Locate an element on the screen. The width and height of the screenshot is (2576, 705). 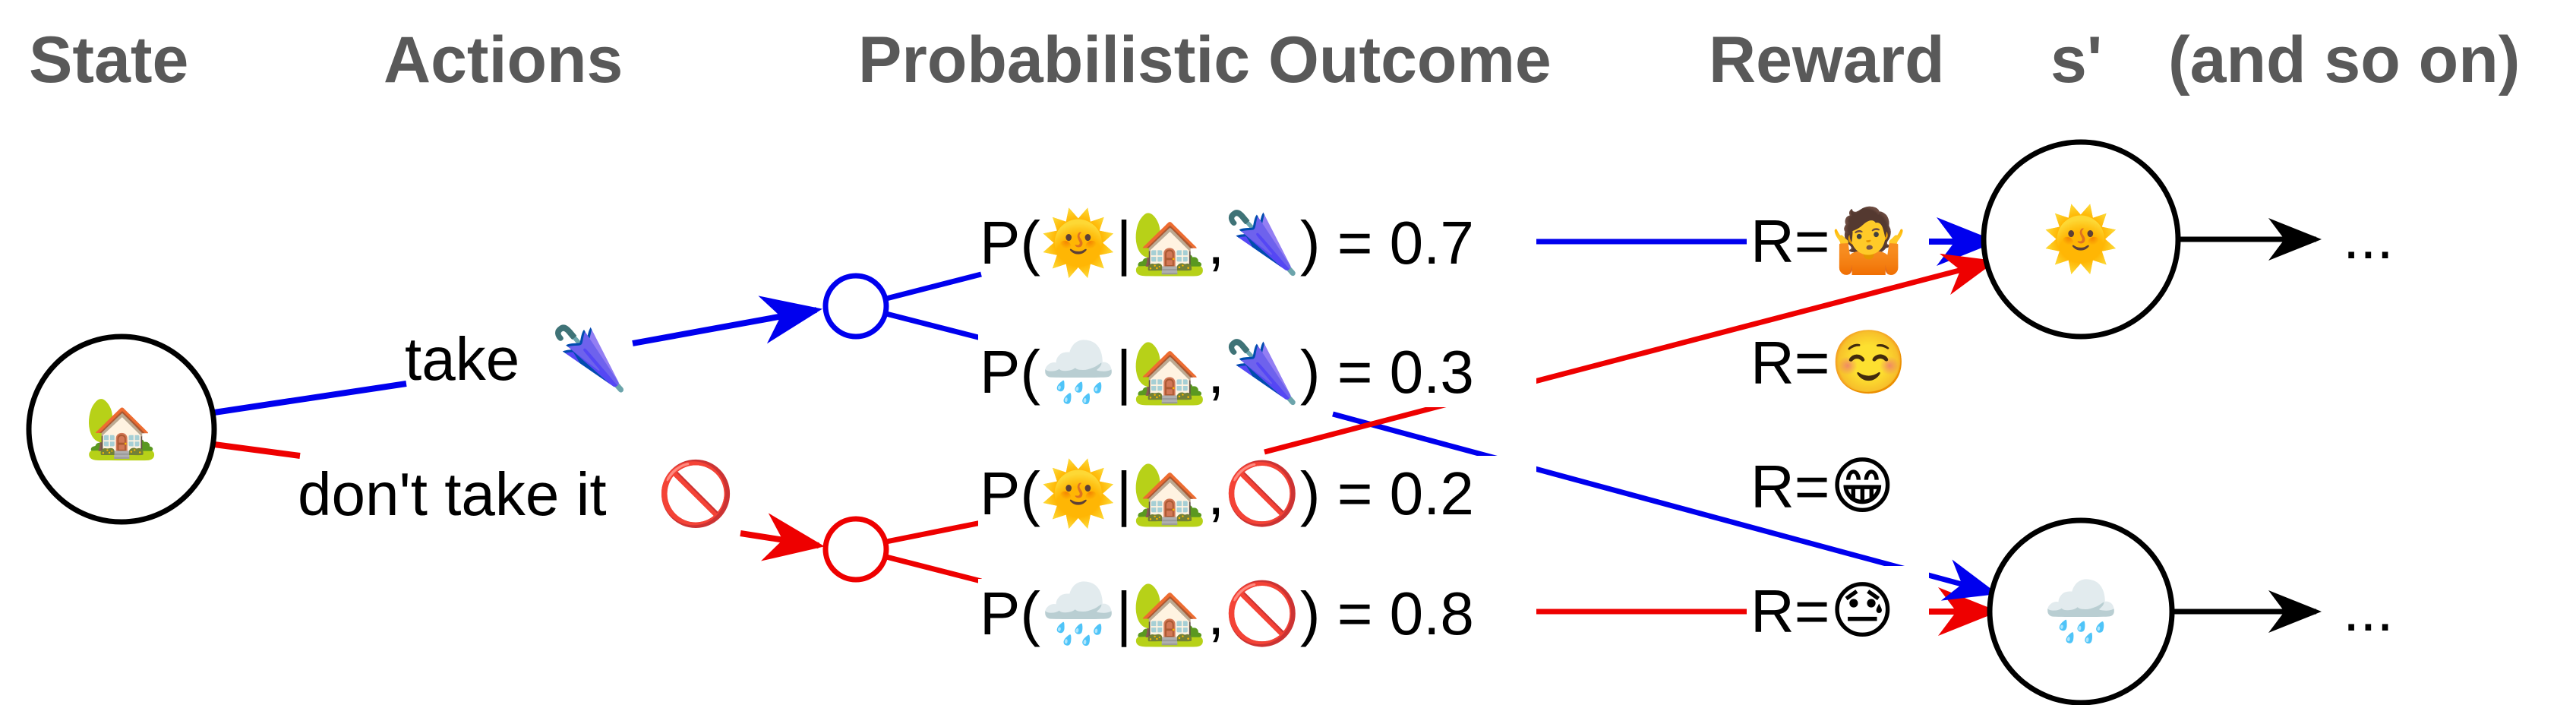
reward-4-backing is located at coordinates (1838, 602).